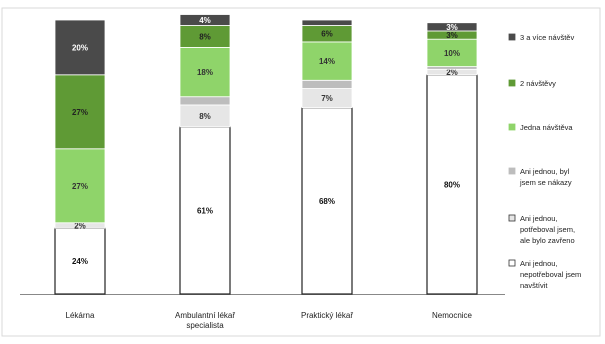 The width and height of the screenshot is (605, 344). Describe the element at coordinates (327, 34) in the screenshot. I see `data-label: 6%` at that location.